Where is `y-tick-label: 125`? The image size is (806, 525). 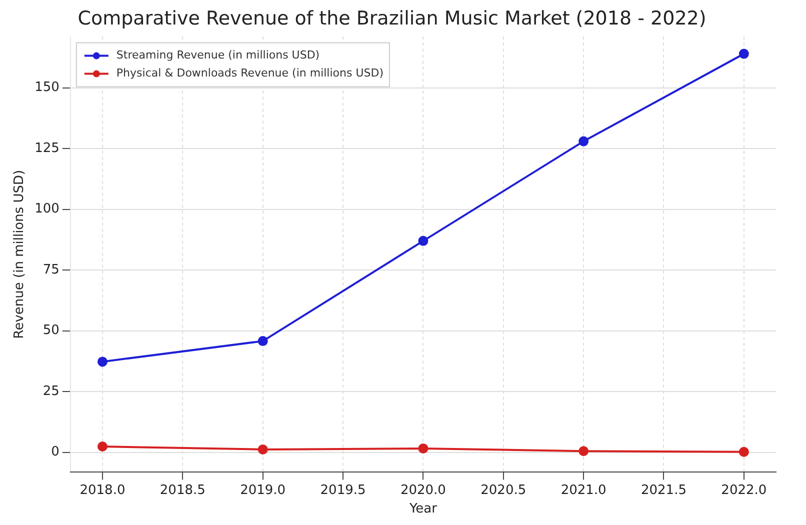 y-tick-label: 125 is located at coordinates (47, 148).